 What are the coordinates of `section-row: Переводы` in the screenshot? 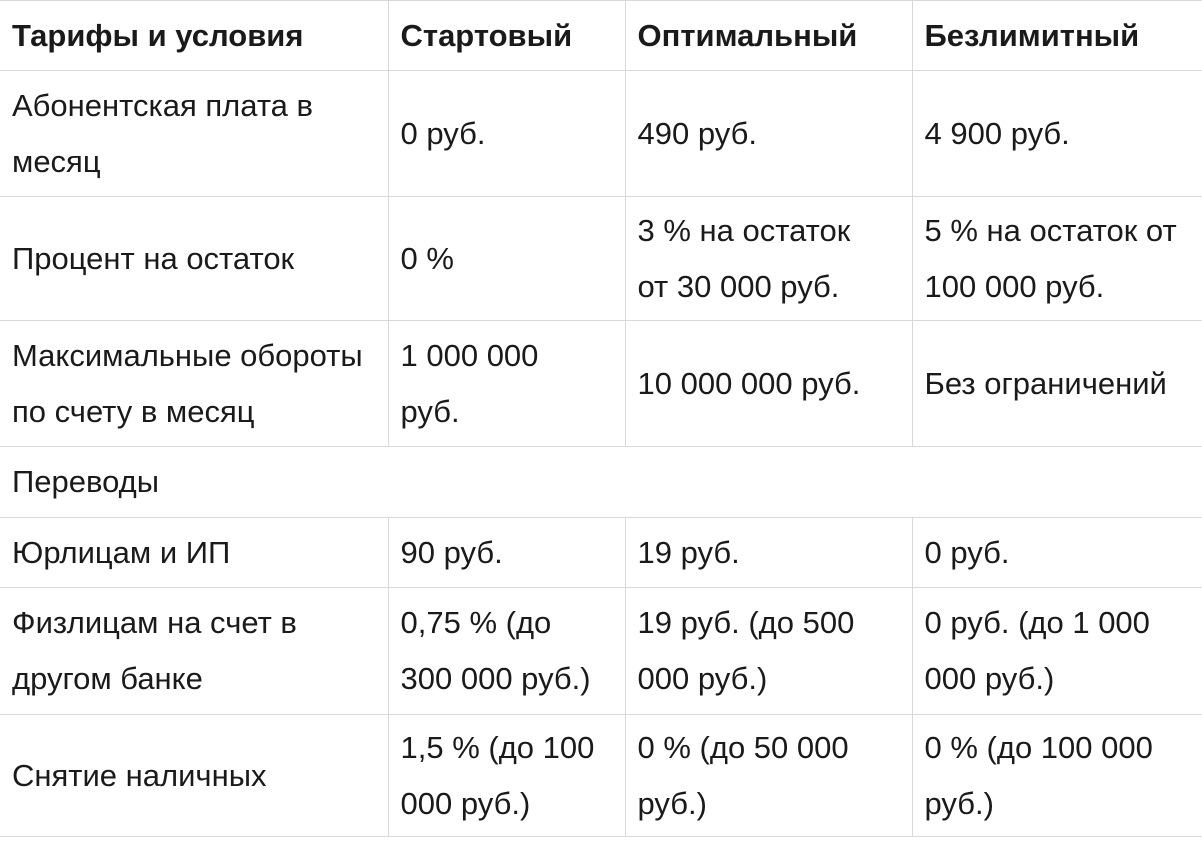 It's located at (601, 482).